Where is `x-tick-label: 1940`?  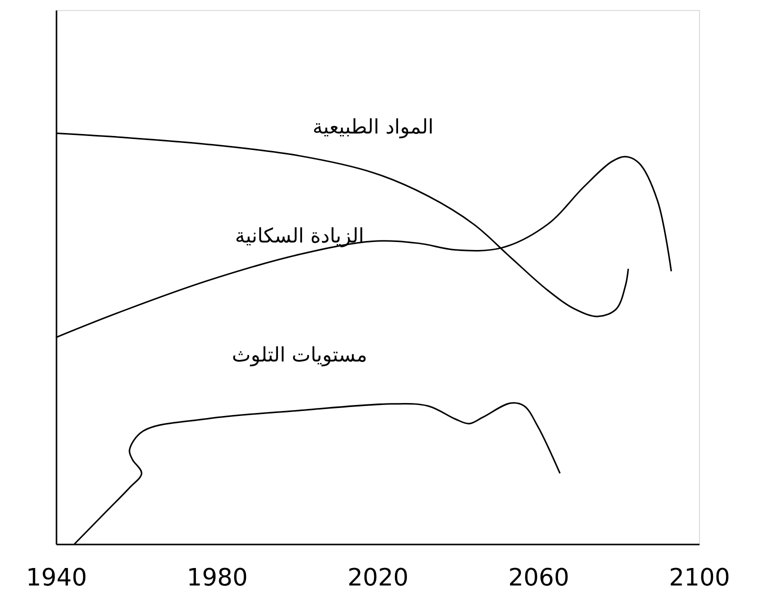 x-tick-label: 1940 is located at coordinates (57, 578).